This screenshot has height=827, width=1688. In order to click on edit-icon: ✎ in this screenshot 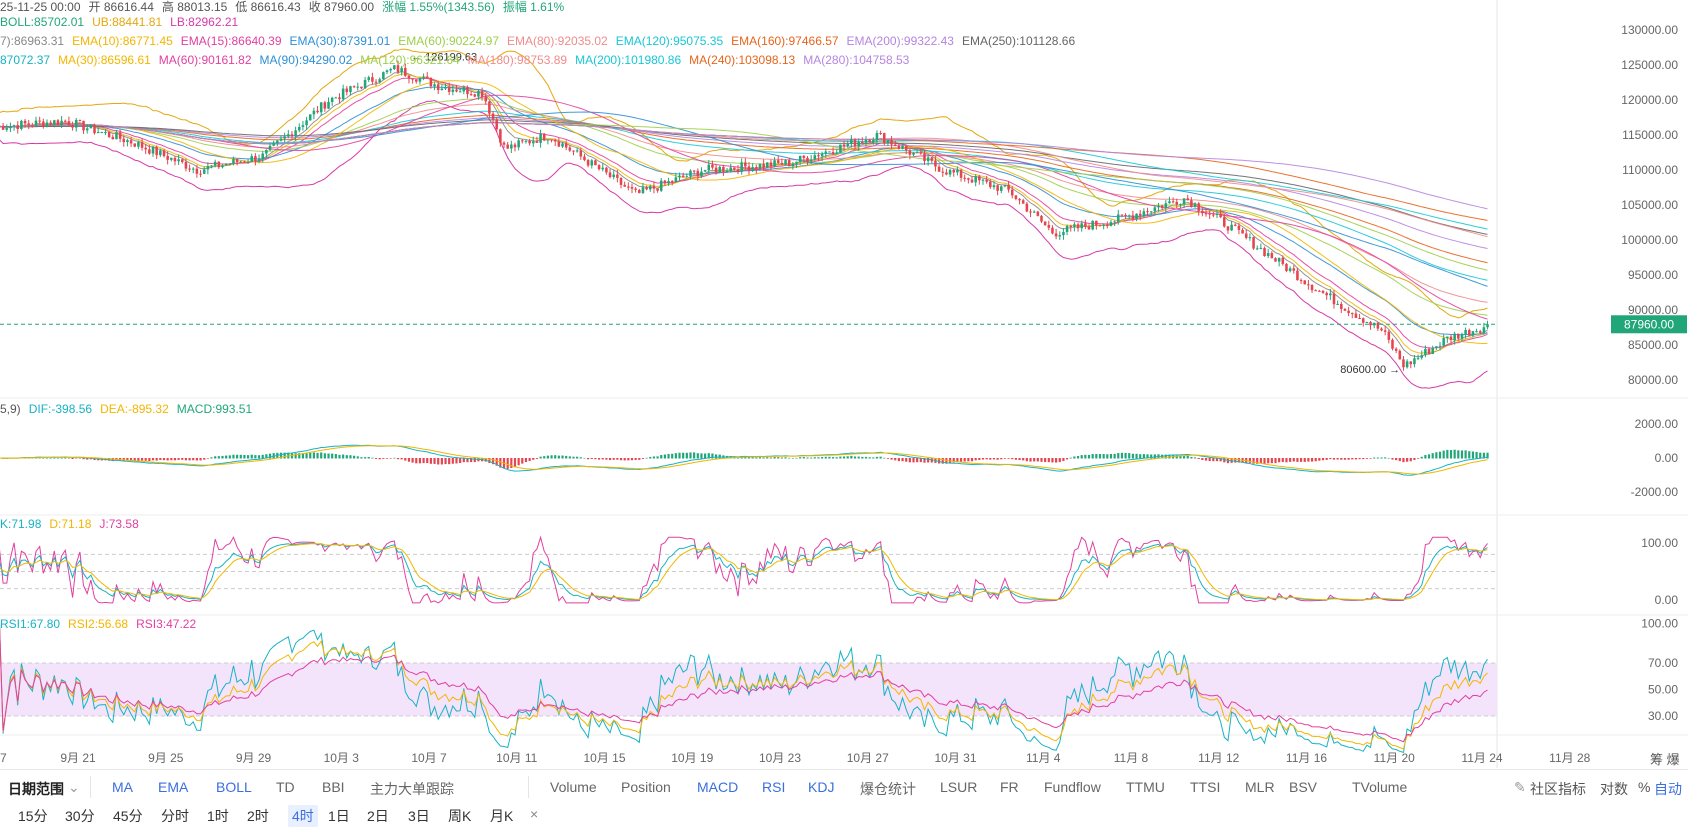, I will do `click(1520, 787)`.